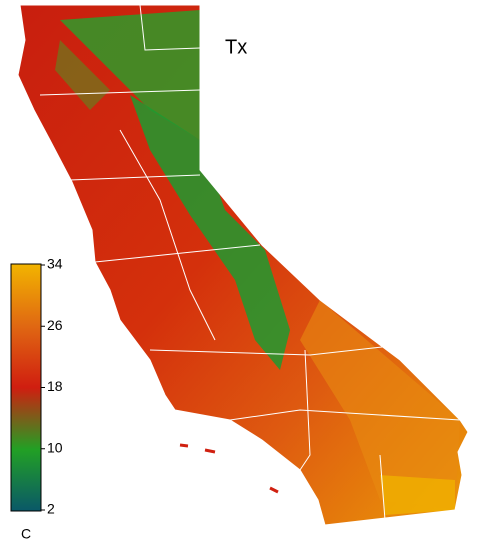  I want to click on colorbar-tick-label: 2, so click(51, 509).